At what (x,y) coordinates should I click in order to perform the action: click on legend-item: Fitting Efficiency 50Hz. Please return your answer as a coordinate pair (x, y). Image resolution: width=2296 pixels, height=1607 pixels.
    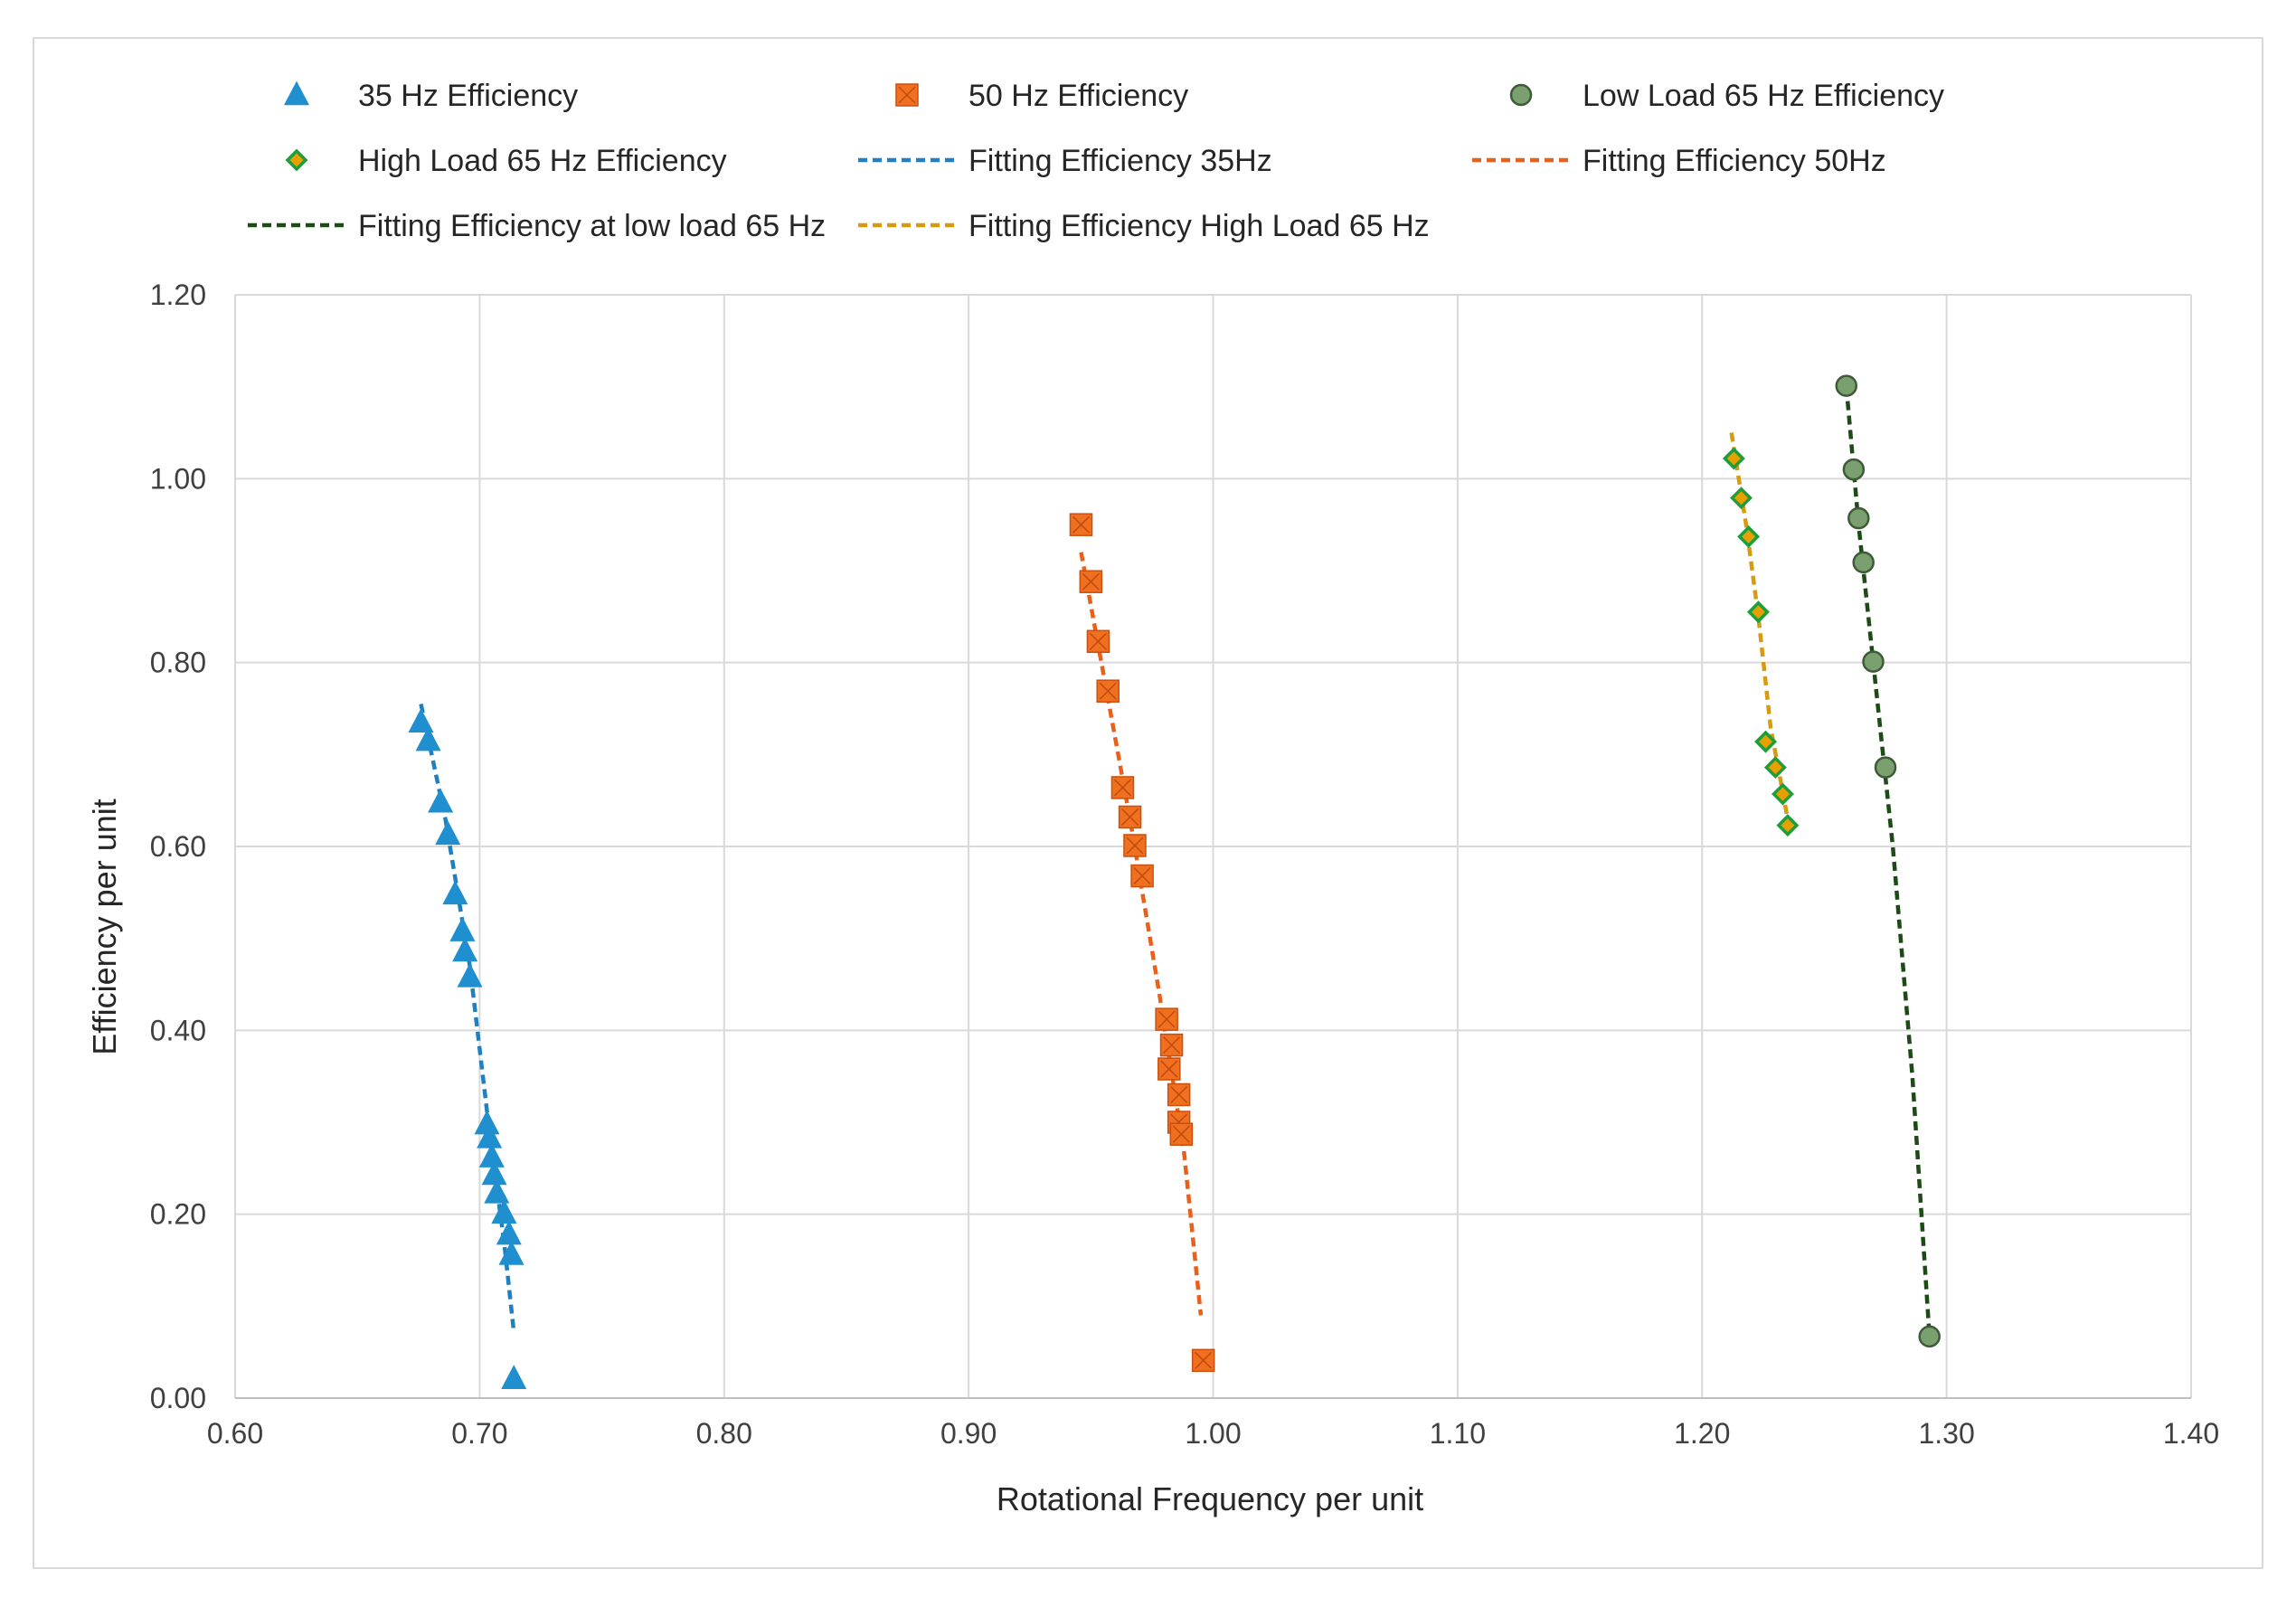
    Looking at the image, I should click on (1679, 161).